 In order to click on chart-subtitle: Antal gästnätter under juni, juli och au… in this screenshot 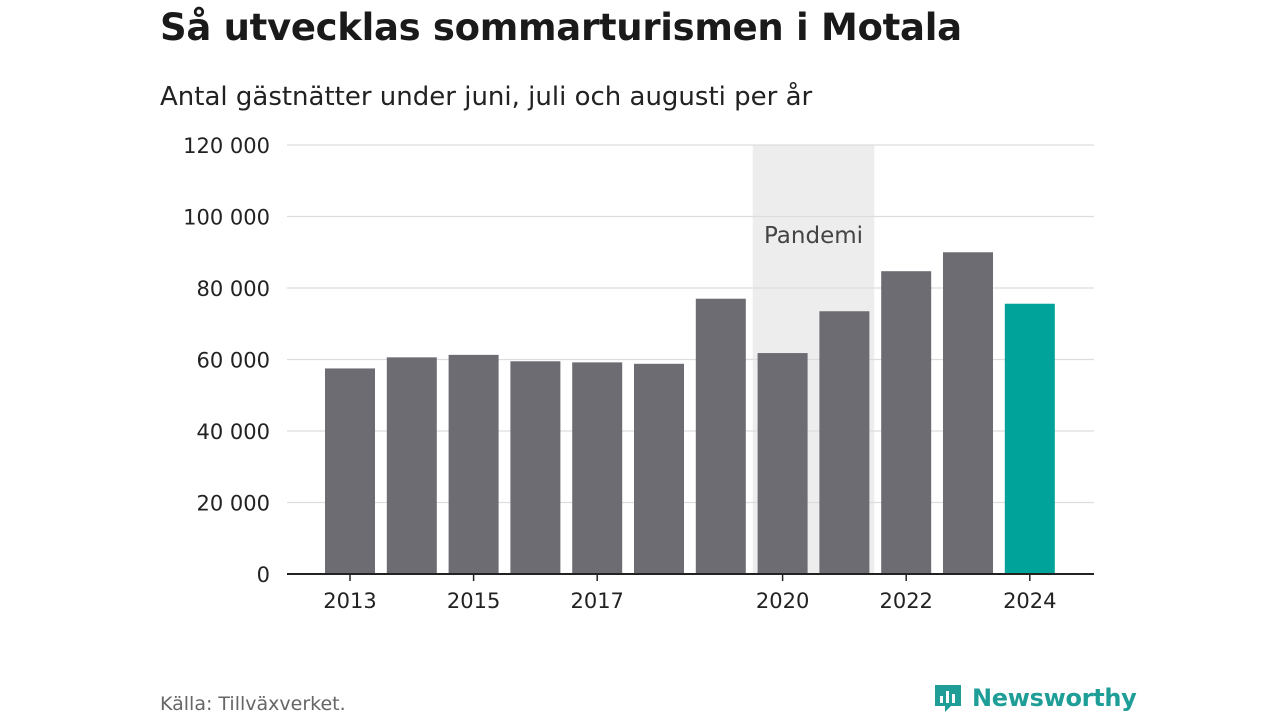, I will do `click(486, 97)`.